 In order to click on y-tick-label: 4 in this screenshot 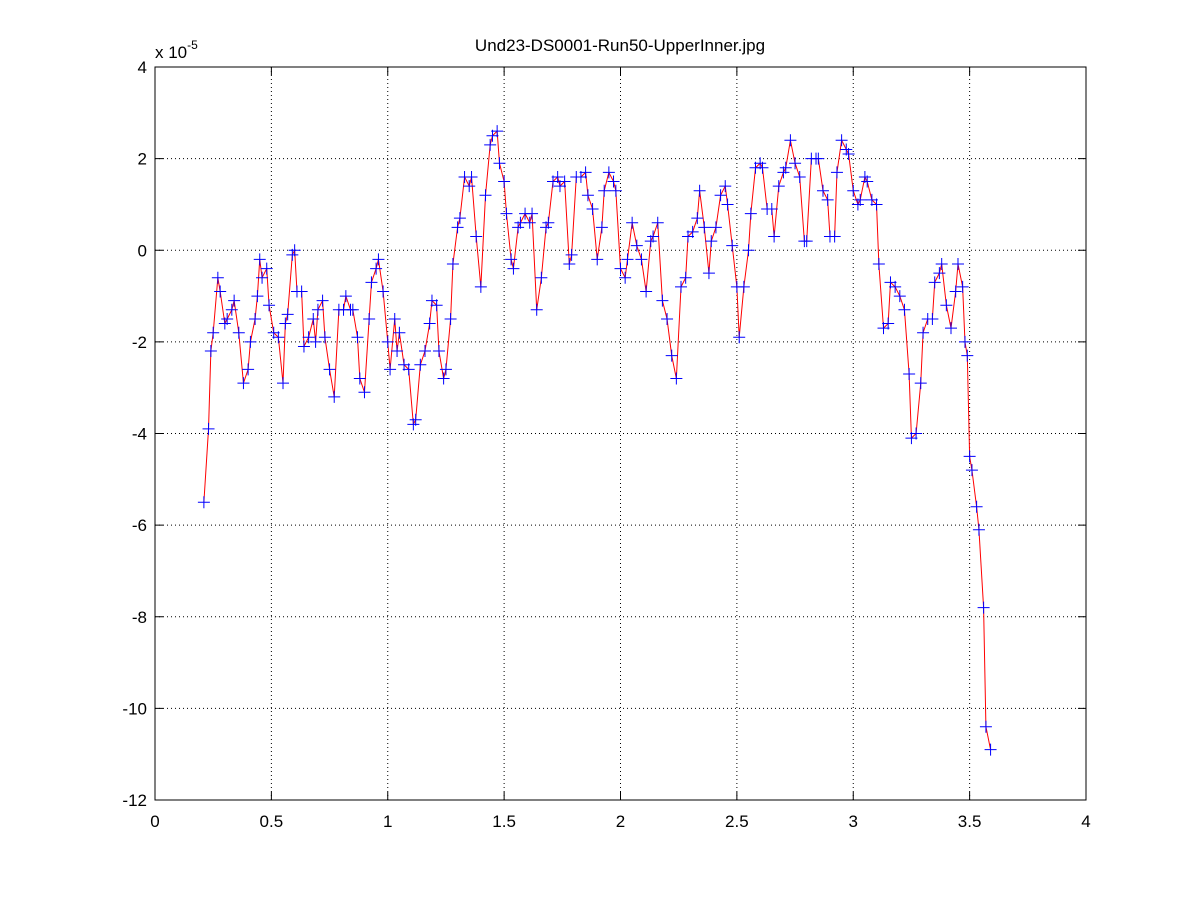, I will do `click(142, 67)`.